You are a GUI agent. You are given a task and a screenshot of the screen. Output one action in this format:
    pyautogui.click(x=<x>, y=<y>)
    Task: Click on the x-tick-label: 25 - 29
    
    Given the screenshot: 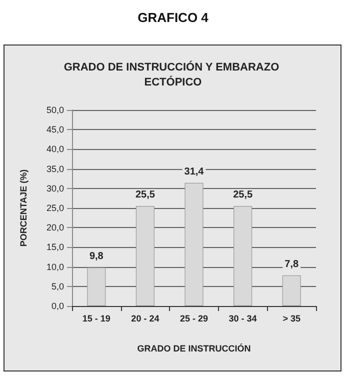 What is the action you would take?
    pyautogui.click(x=194, y=319)
    